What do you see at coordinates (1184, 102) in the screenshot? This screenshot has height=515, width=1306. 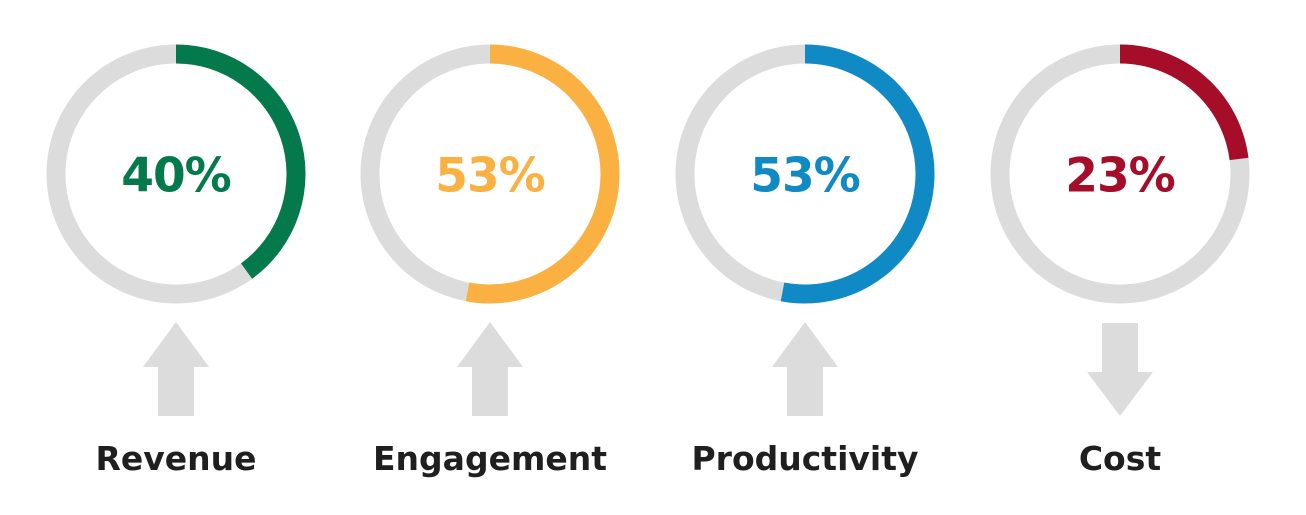 I see `progress-arc-cost` at bounding box center [1184, 102].